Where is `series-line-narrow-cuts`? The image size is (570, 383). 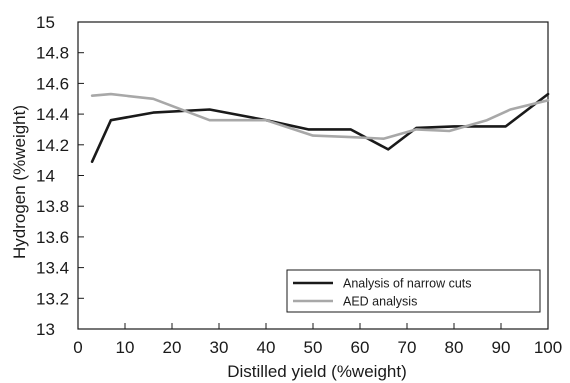
series-line-narrow-cuts is located at coordinates (320, 127).